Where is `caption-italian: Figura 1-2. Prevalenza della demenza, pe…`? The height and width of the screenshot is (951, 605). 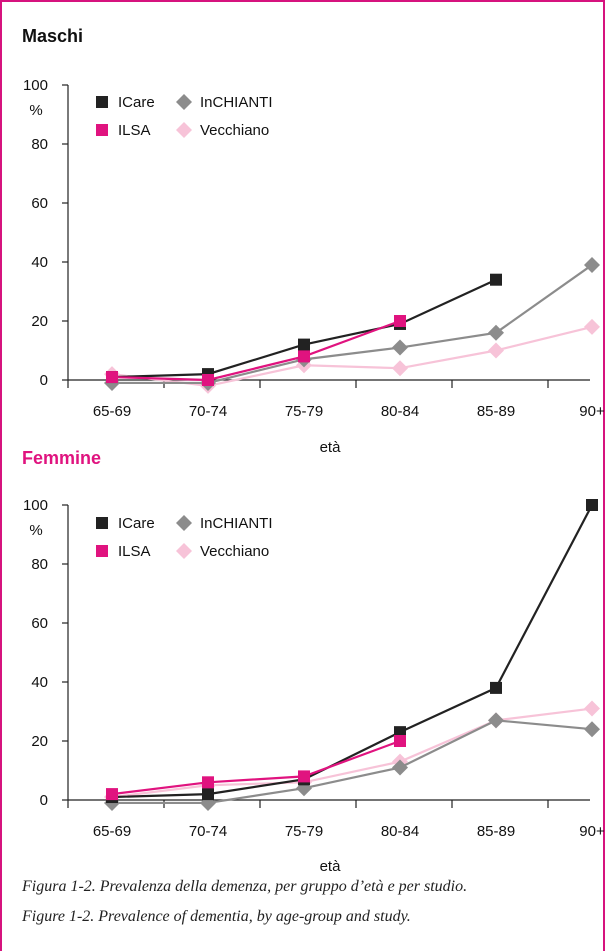
caption-italian: Figura 1-2. Prevalenza della demenza, pe… is located at coordinates (245, 886).